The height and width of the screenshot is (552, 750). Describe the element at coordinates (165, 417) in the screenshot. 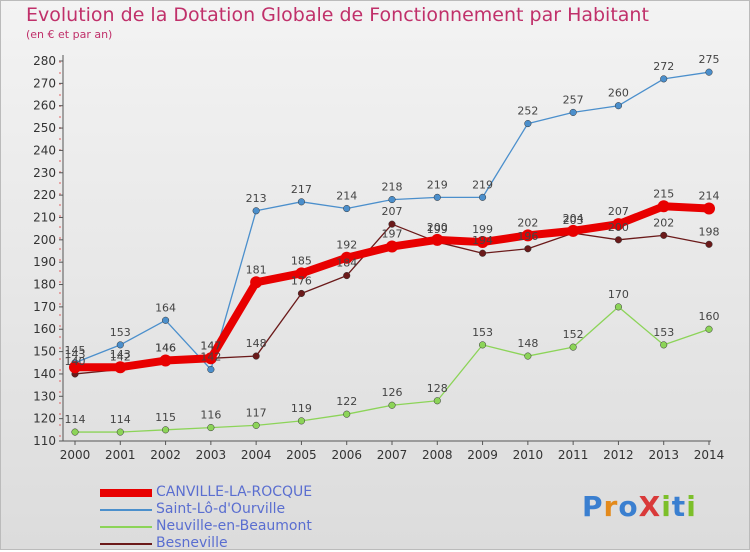

I see `data-label: 115` at that location.